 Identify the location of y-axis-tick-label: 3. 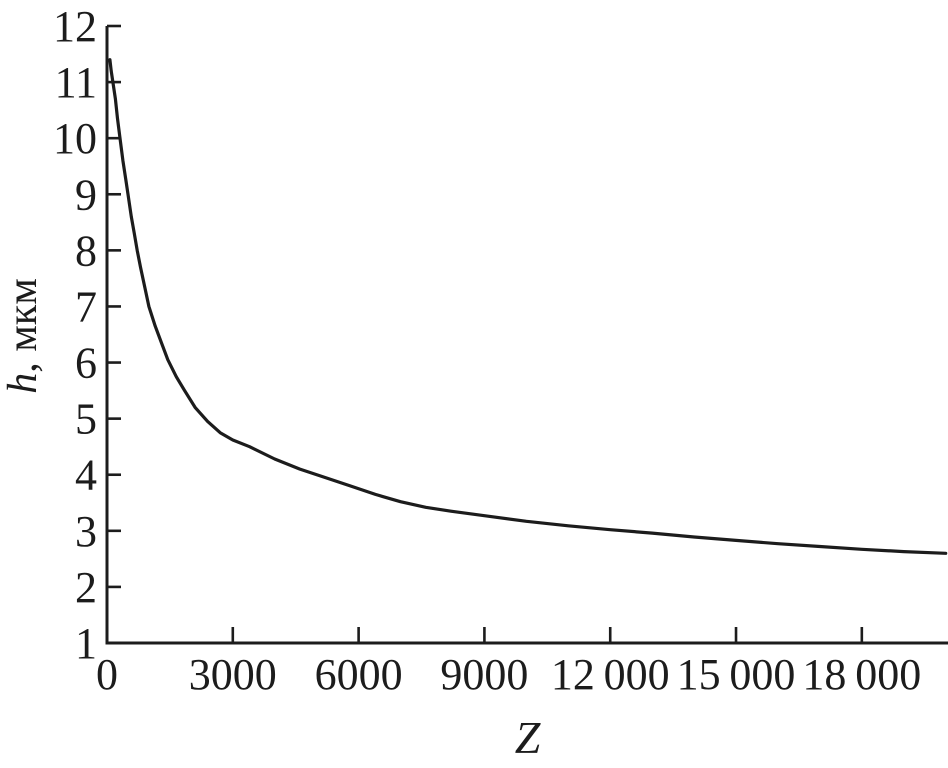
(86, 531).